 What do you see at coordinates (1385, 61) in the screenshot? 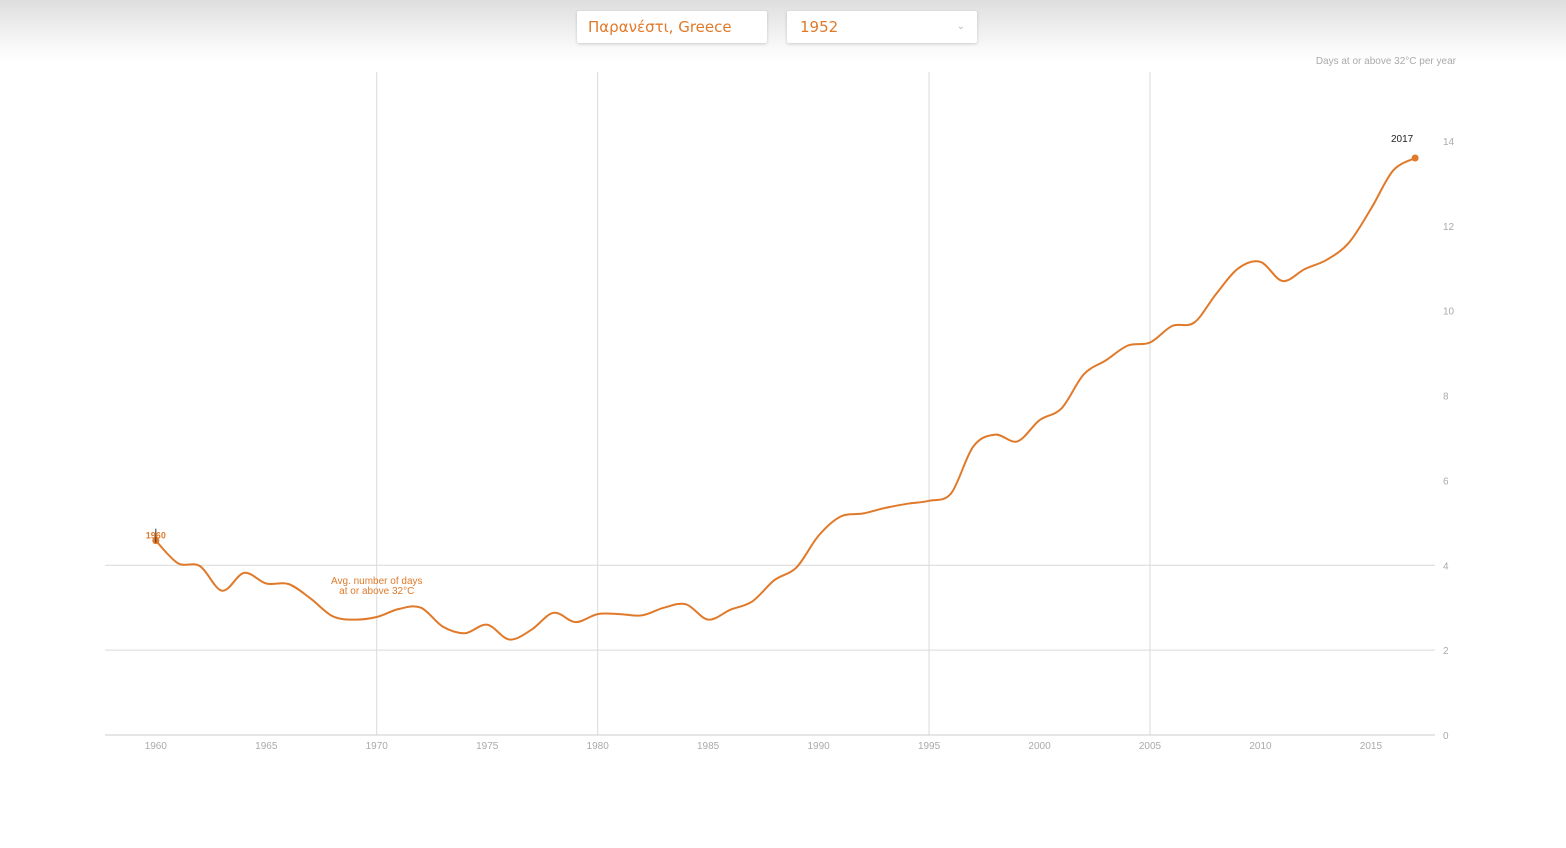
I see `y-axis-title: Days at or above 32°C per year` at bounding box center [1385, 61].